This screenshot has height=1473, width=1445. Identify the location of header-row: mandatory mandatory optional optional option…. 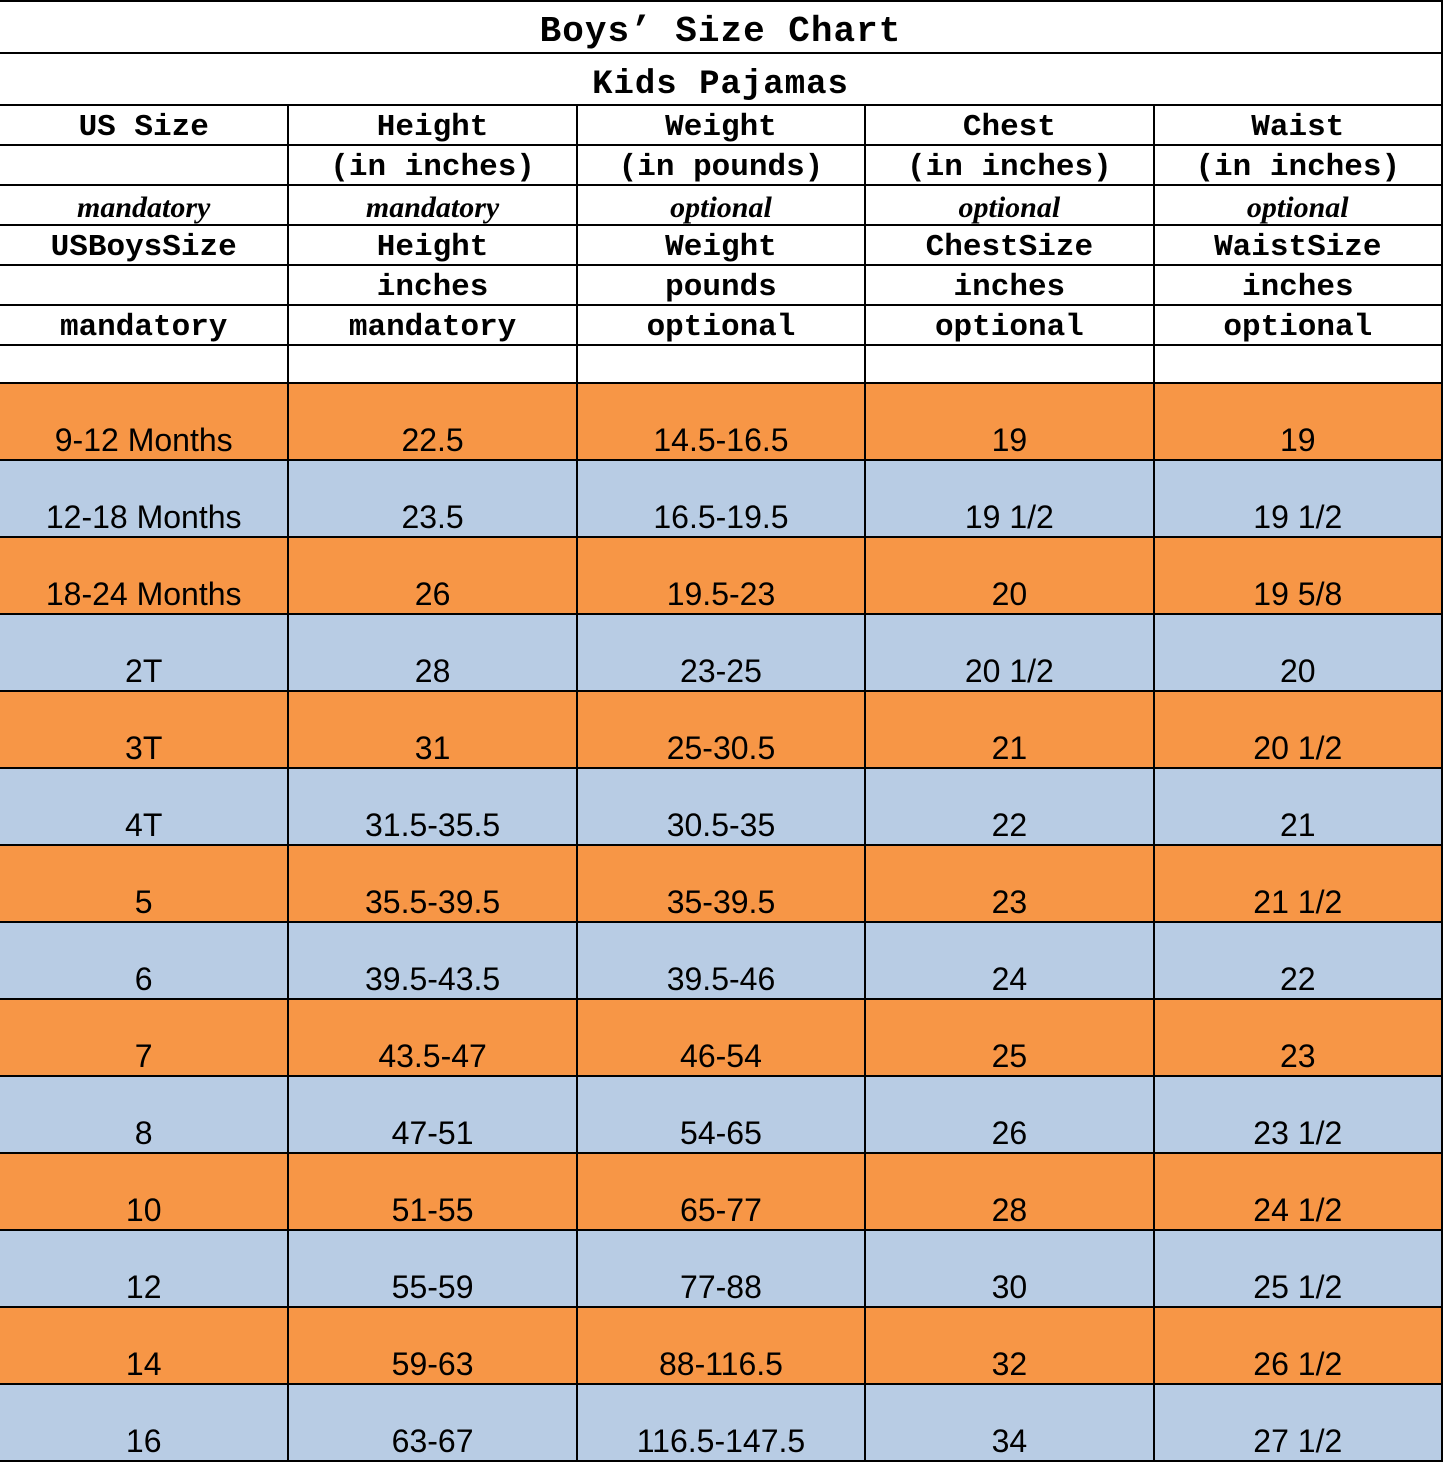
(722, 205).